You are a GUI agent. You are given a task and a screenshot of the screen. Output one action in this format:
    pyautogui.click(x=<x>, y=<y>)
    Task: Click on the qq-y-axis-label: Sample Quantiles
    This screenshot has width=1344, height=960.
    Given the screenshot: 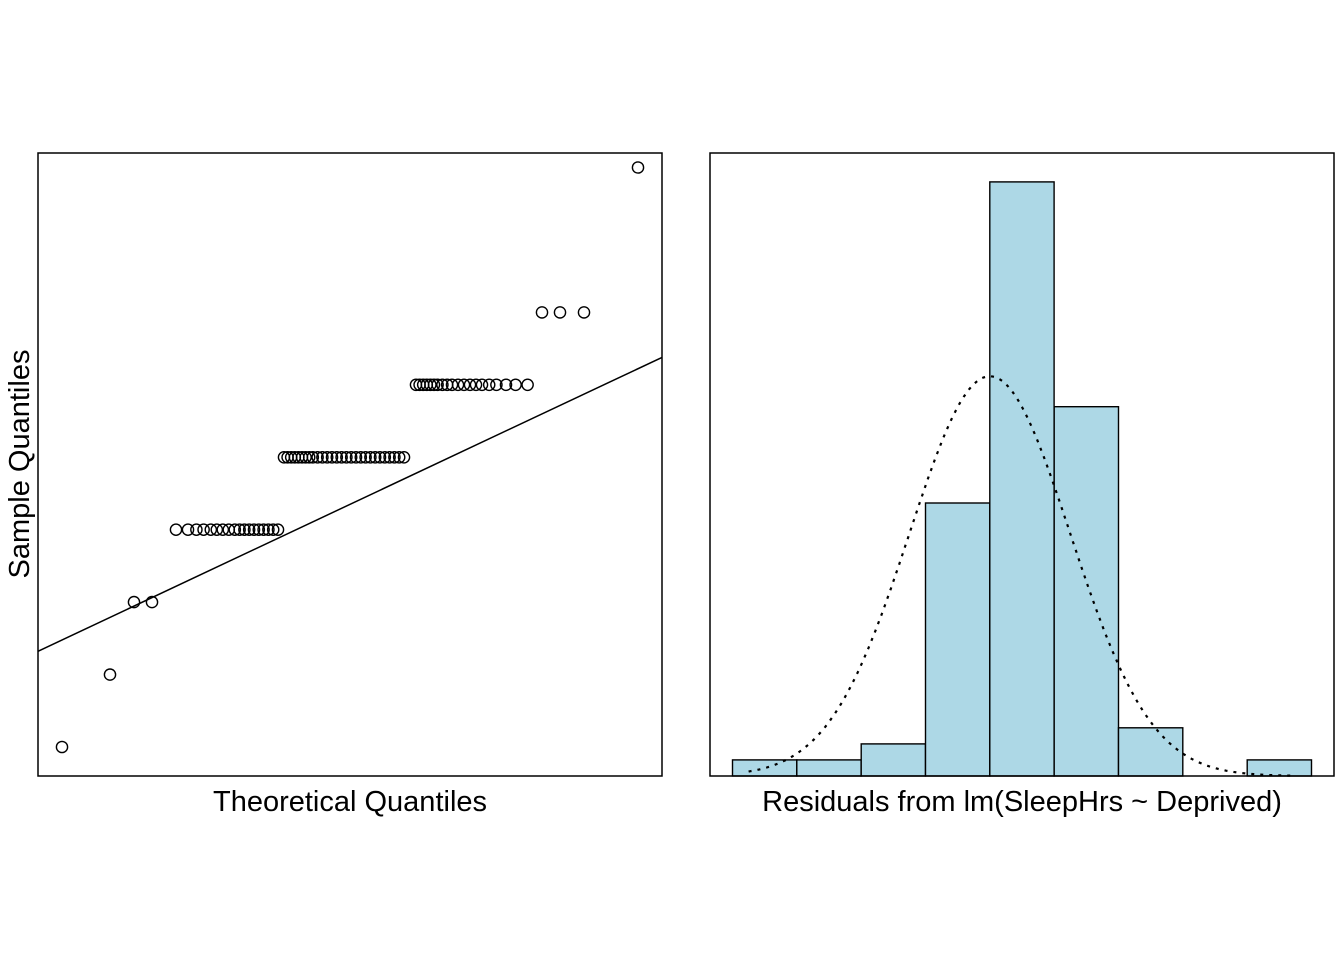 What is the action you would take?
    pyautogui.click(x=20, y=464)
    